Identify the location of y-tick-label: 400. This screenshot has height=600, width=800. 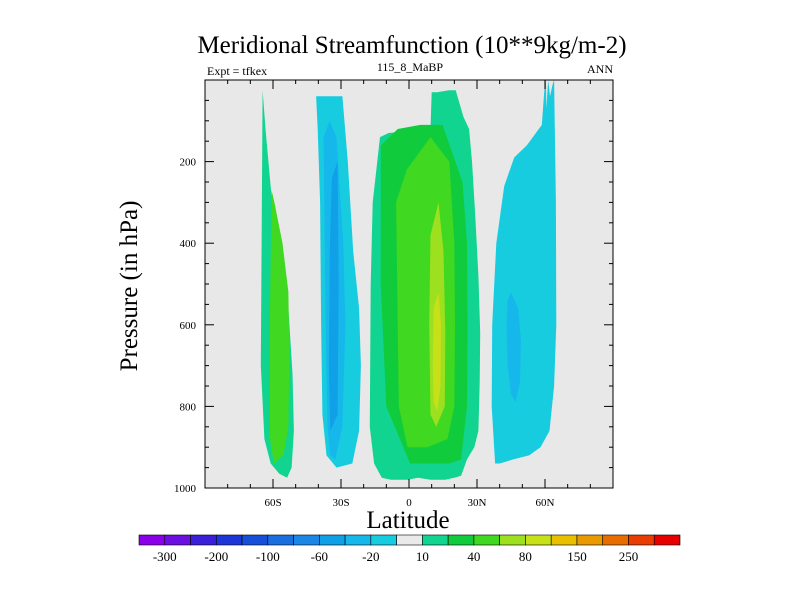
(188, 244).